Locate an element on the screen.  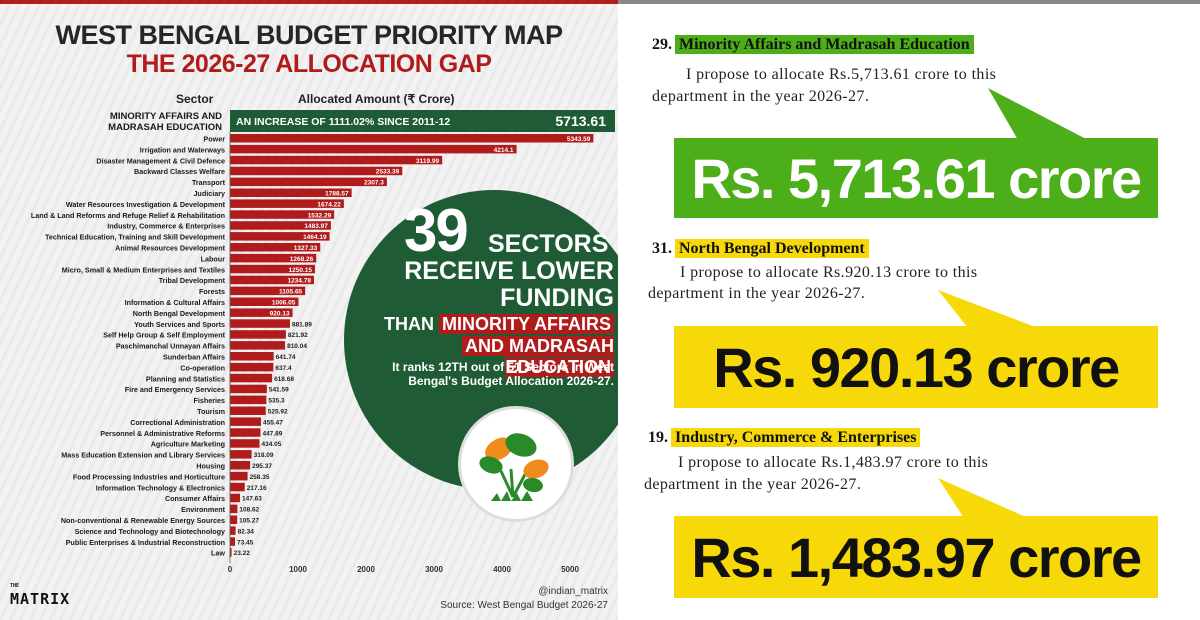
x-tick-4: 4000 is located at coordinates (502, 569).